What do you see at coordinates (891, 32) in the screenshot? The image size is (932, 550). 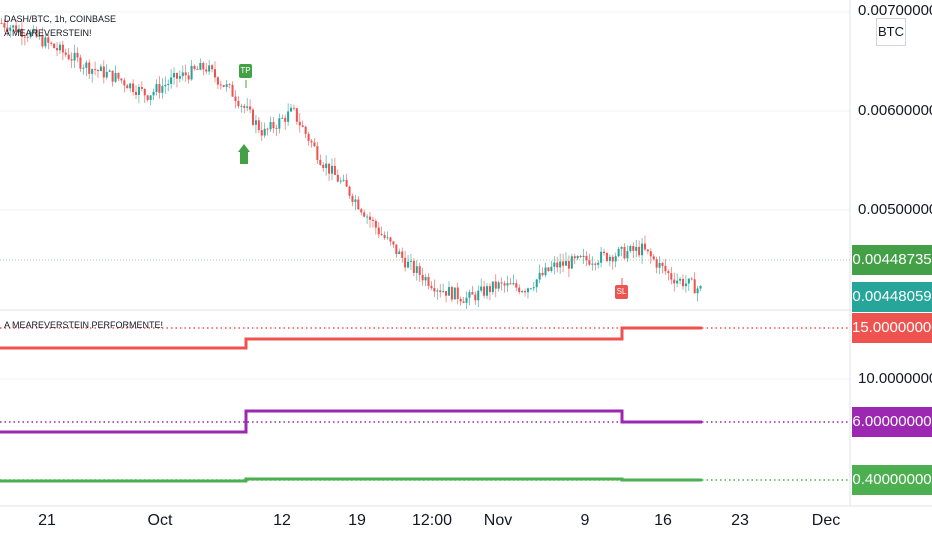 I see `currency-button: BTC` at bounding box center [891, 32].